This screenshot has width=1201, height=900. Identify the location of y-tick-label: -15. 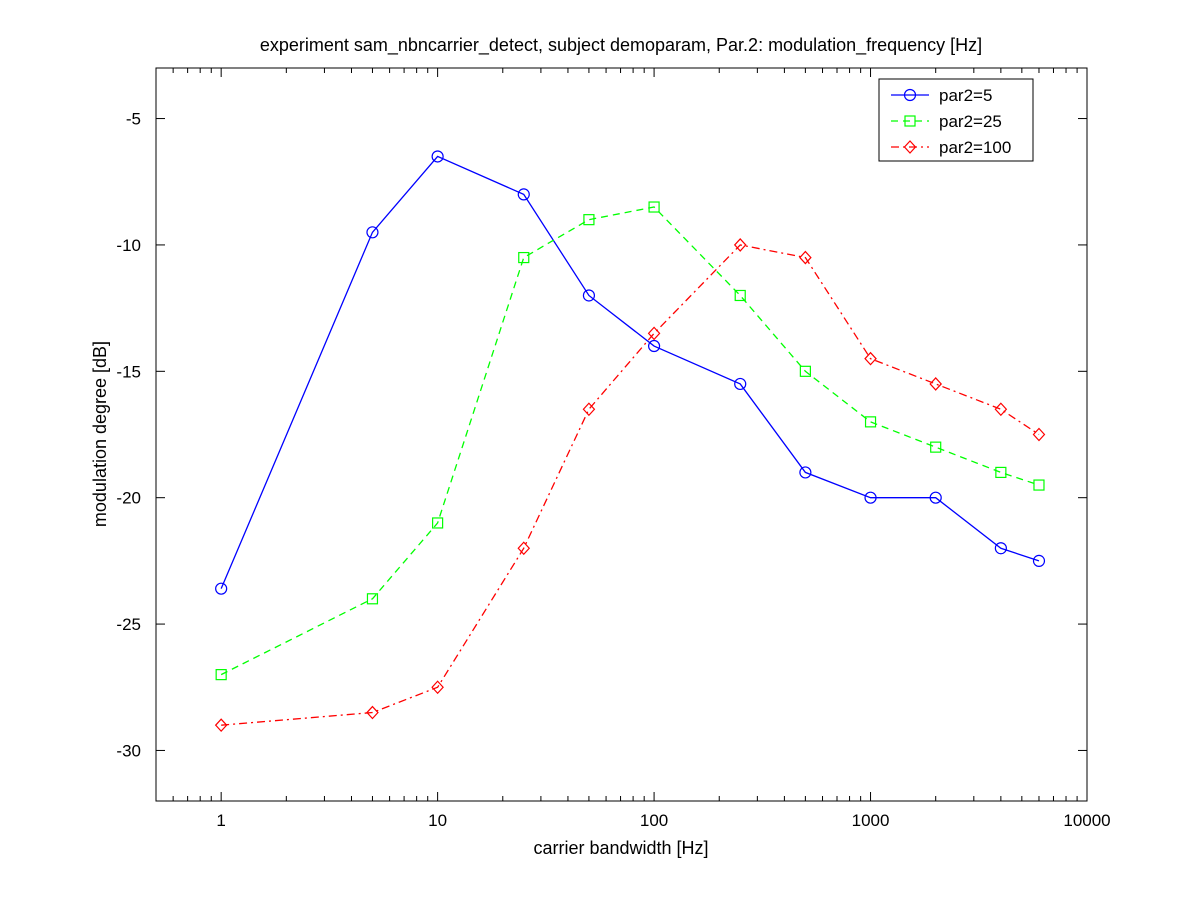
(128, 371).